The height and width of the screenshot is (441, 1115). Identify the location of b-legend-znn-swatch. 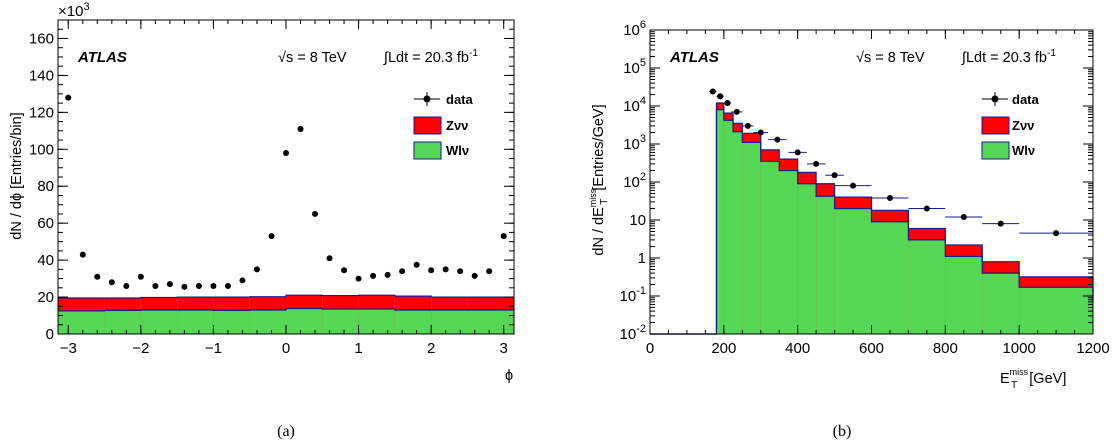
(995, 125).